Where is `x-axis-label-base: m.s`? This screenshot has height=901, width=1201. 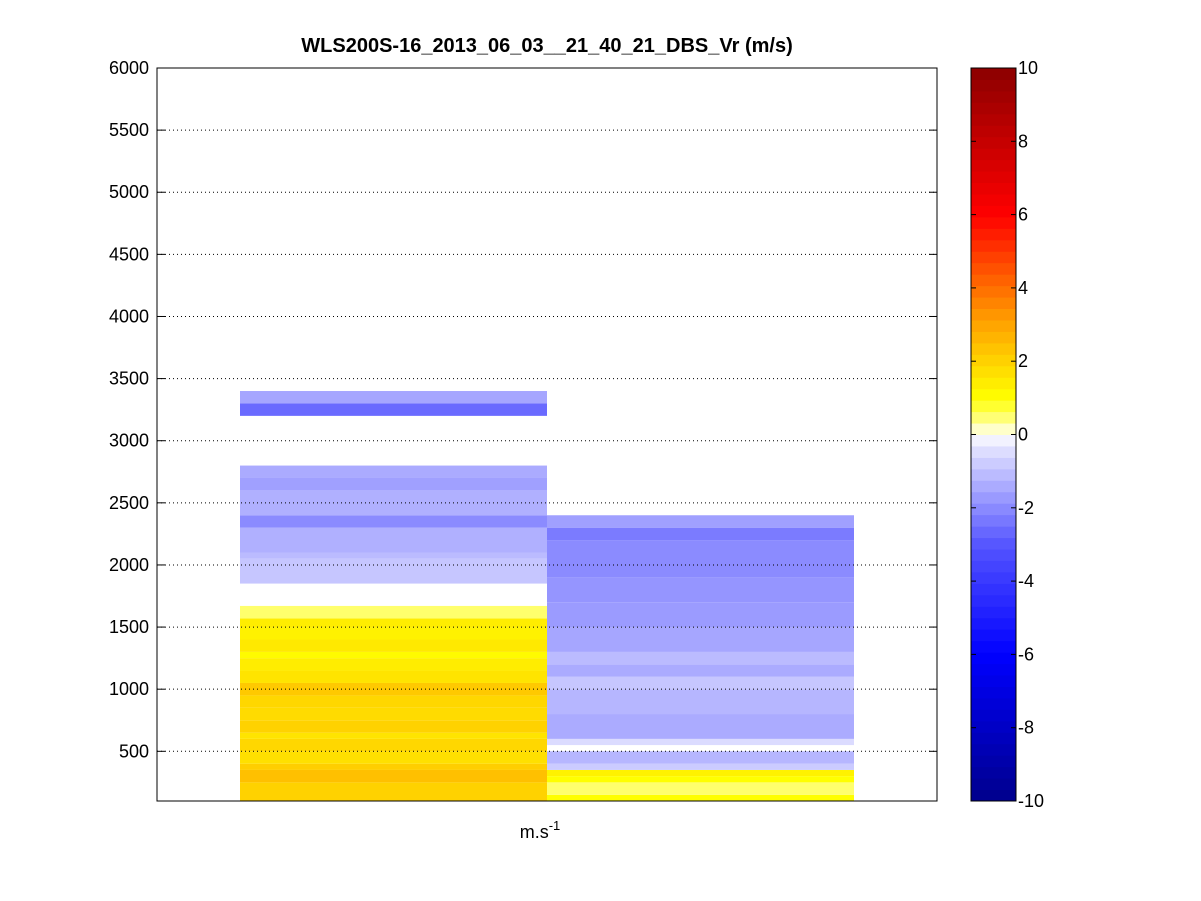
x-axis-label-base: m.s is located at coordinates (534, 832).